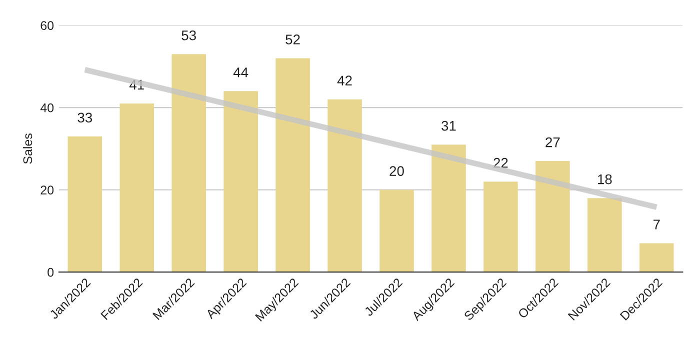  I want to click on data-label: 53, so click(189, 35).